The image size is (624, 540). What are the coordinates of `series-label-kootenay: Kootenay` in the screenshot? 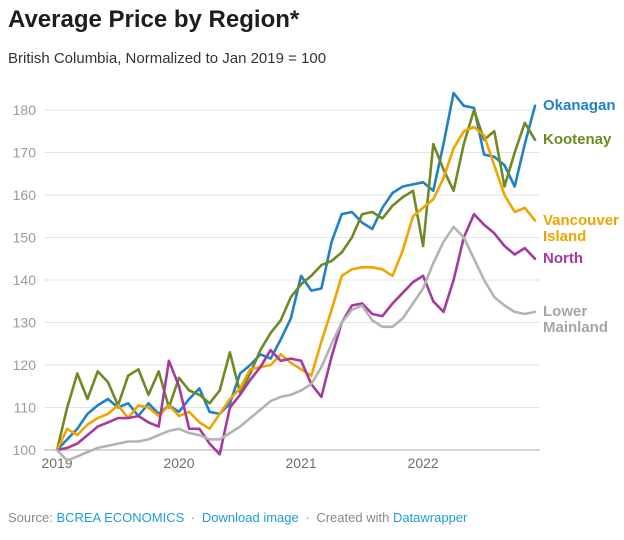 It's located at (583, 139).